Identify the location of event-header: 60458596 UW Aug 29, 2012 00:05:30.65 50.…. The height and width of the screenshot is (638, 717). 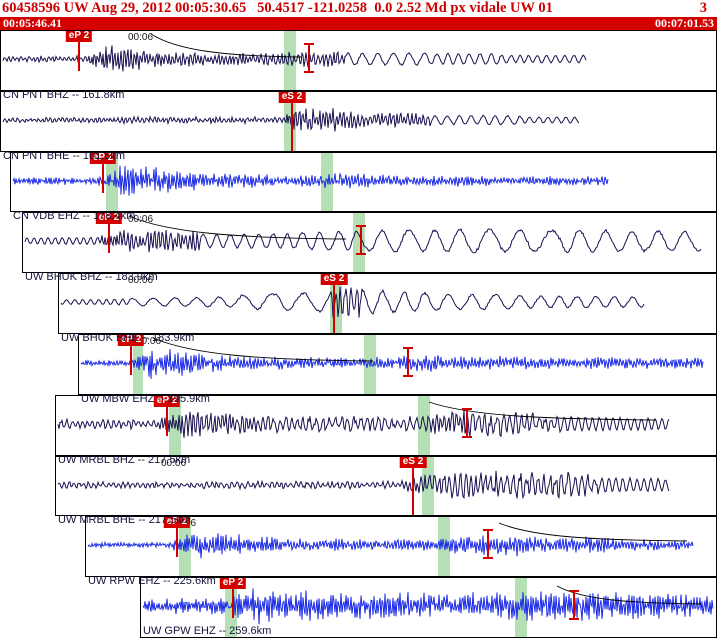
(358, 8).